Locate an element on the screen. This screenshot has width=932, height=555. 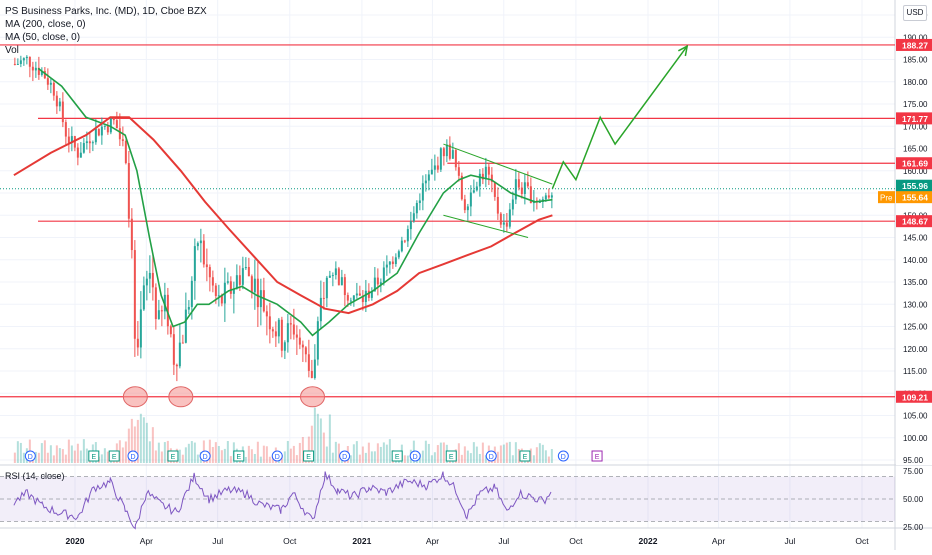
time-tick: Apr is located at coordinates (718, 541).